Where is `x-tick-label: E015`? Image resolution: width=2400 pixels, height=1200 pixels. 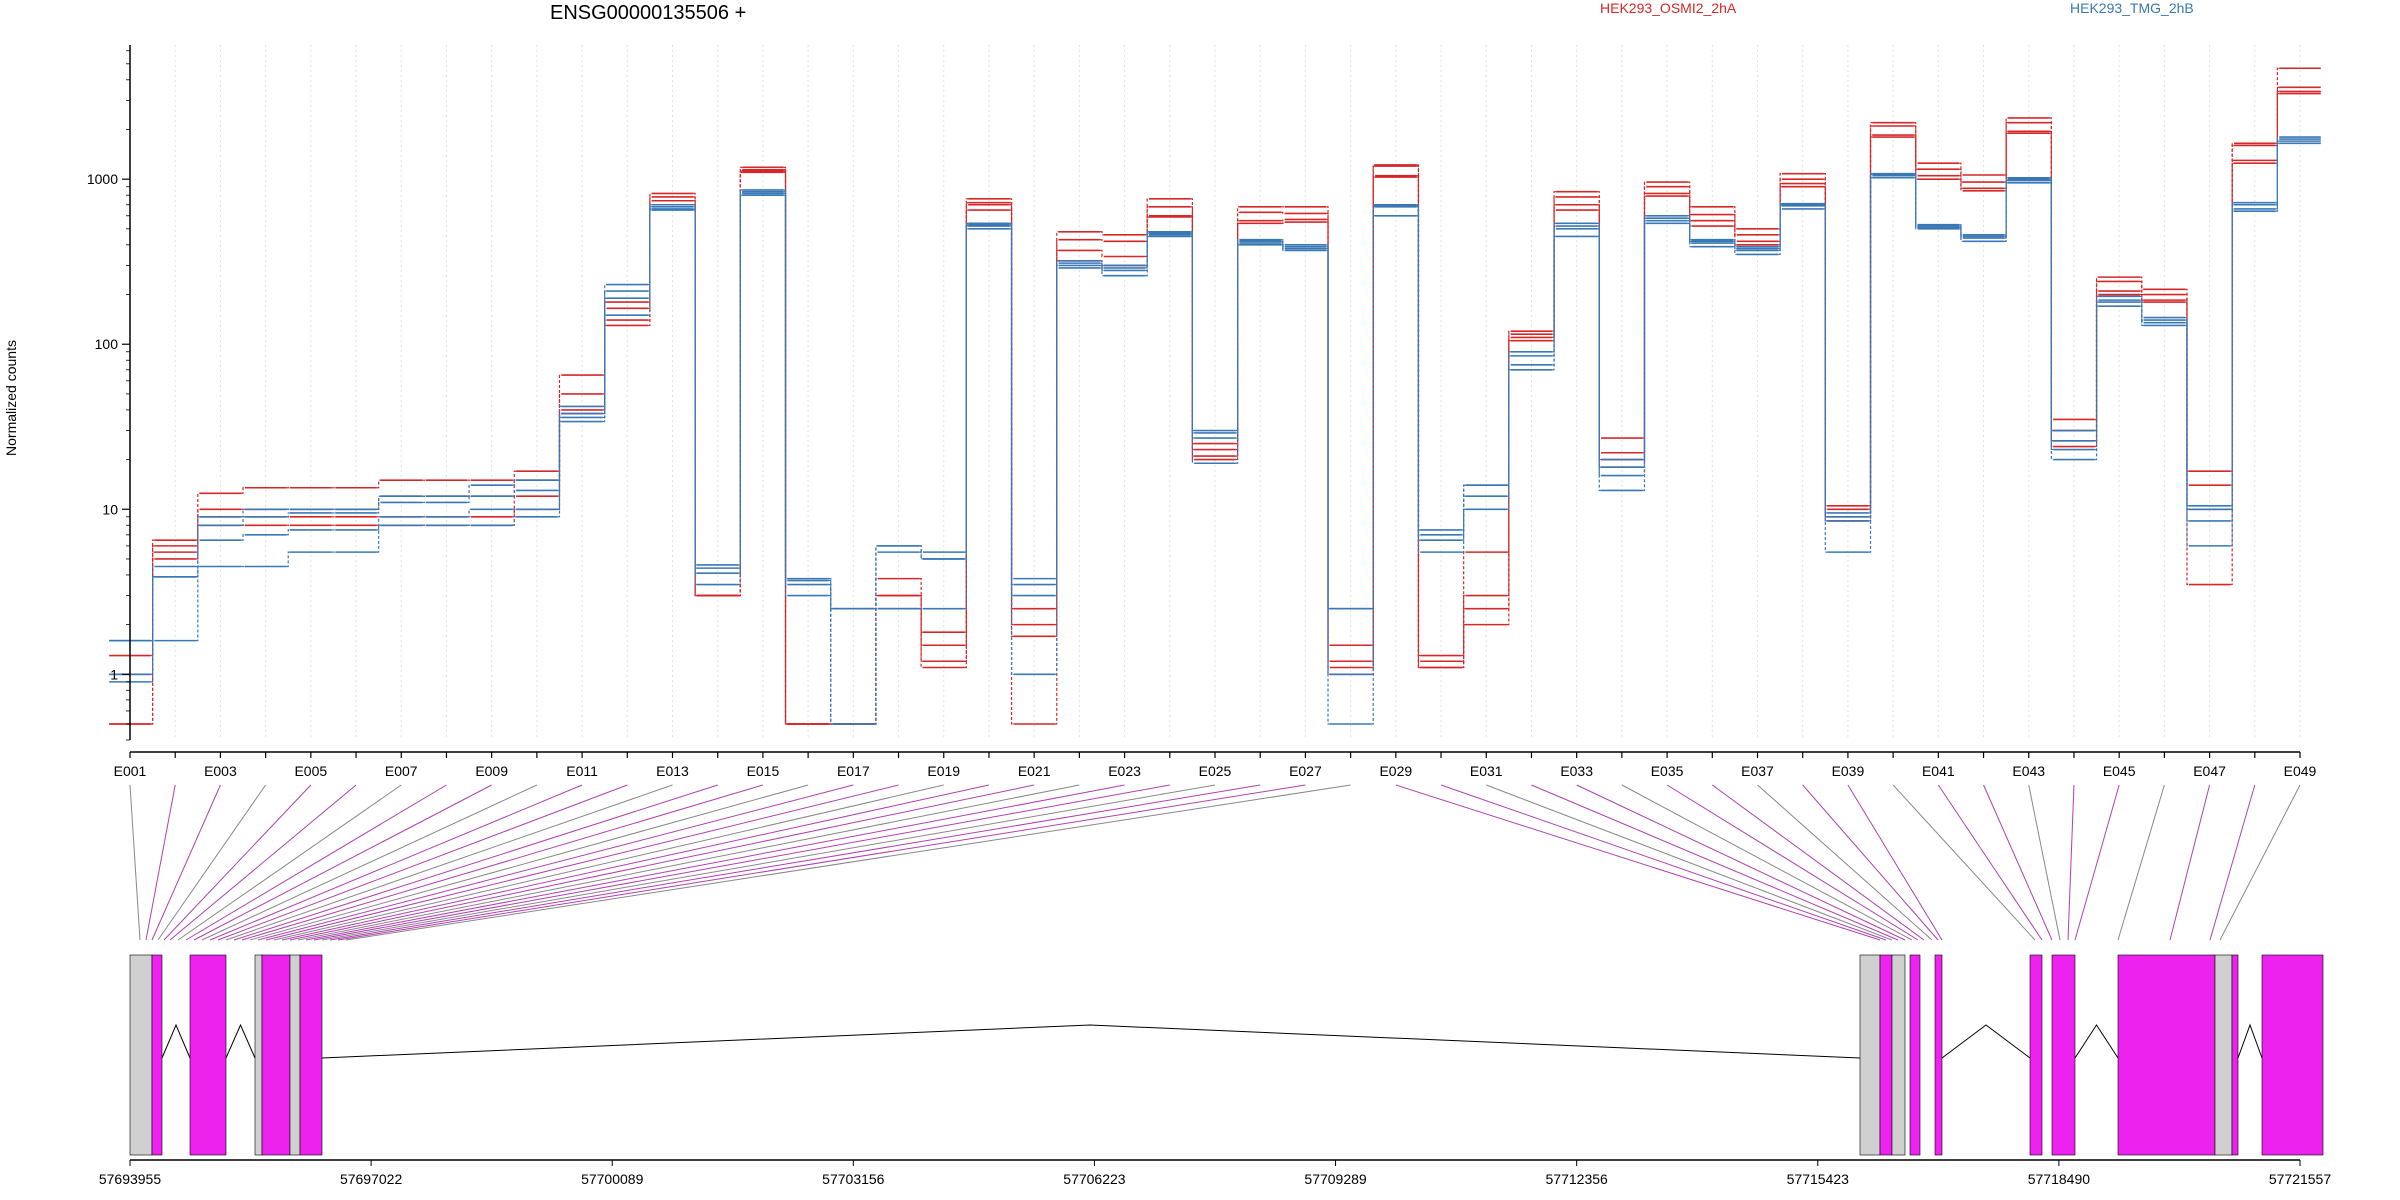 x-tick-label: E015 is located at coordinates (763, 771).